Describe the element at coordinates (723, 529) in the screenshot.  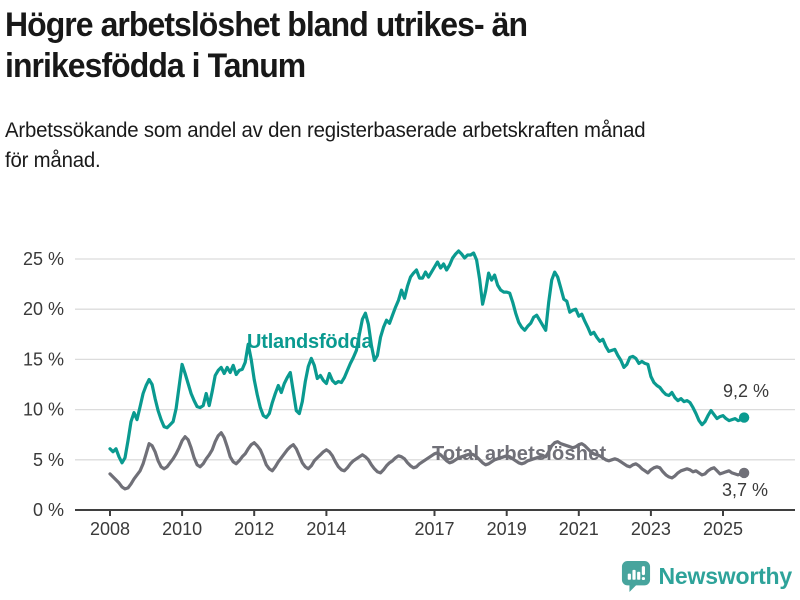
I see `x-tick-label: 2025` at that location.